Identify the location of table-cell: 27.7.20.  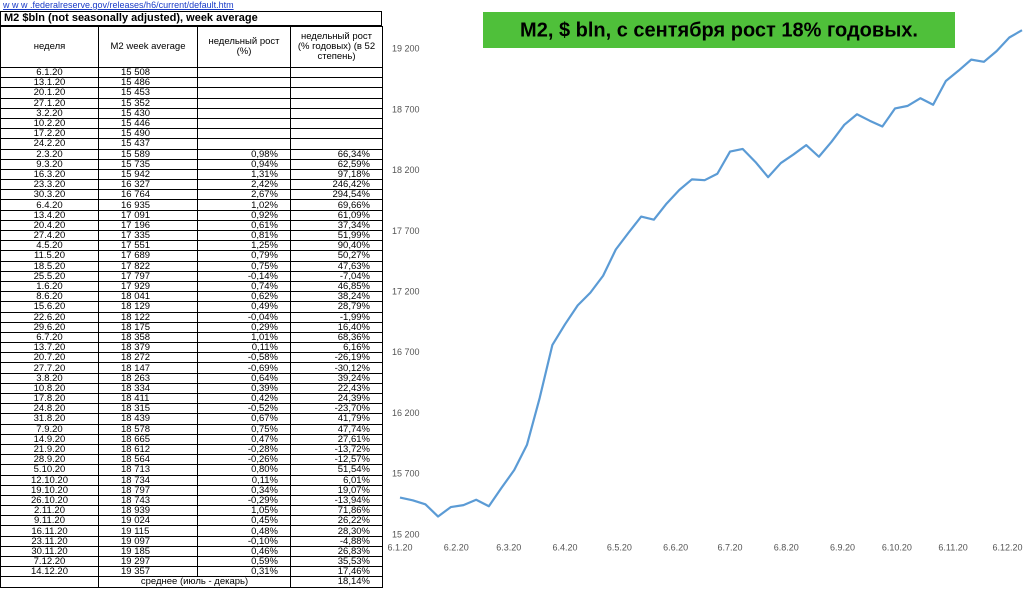
(49, 368).